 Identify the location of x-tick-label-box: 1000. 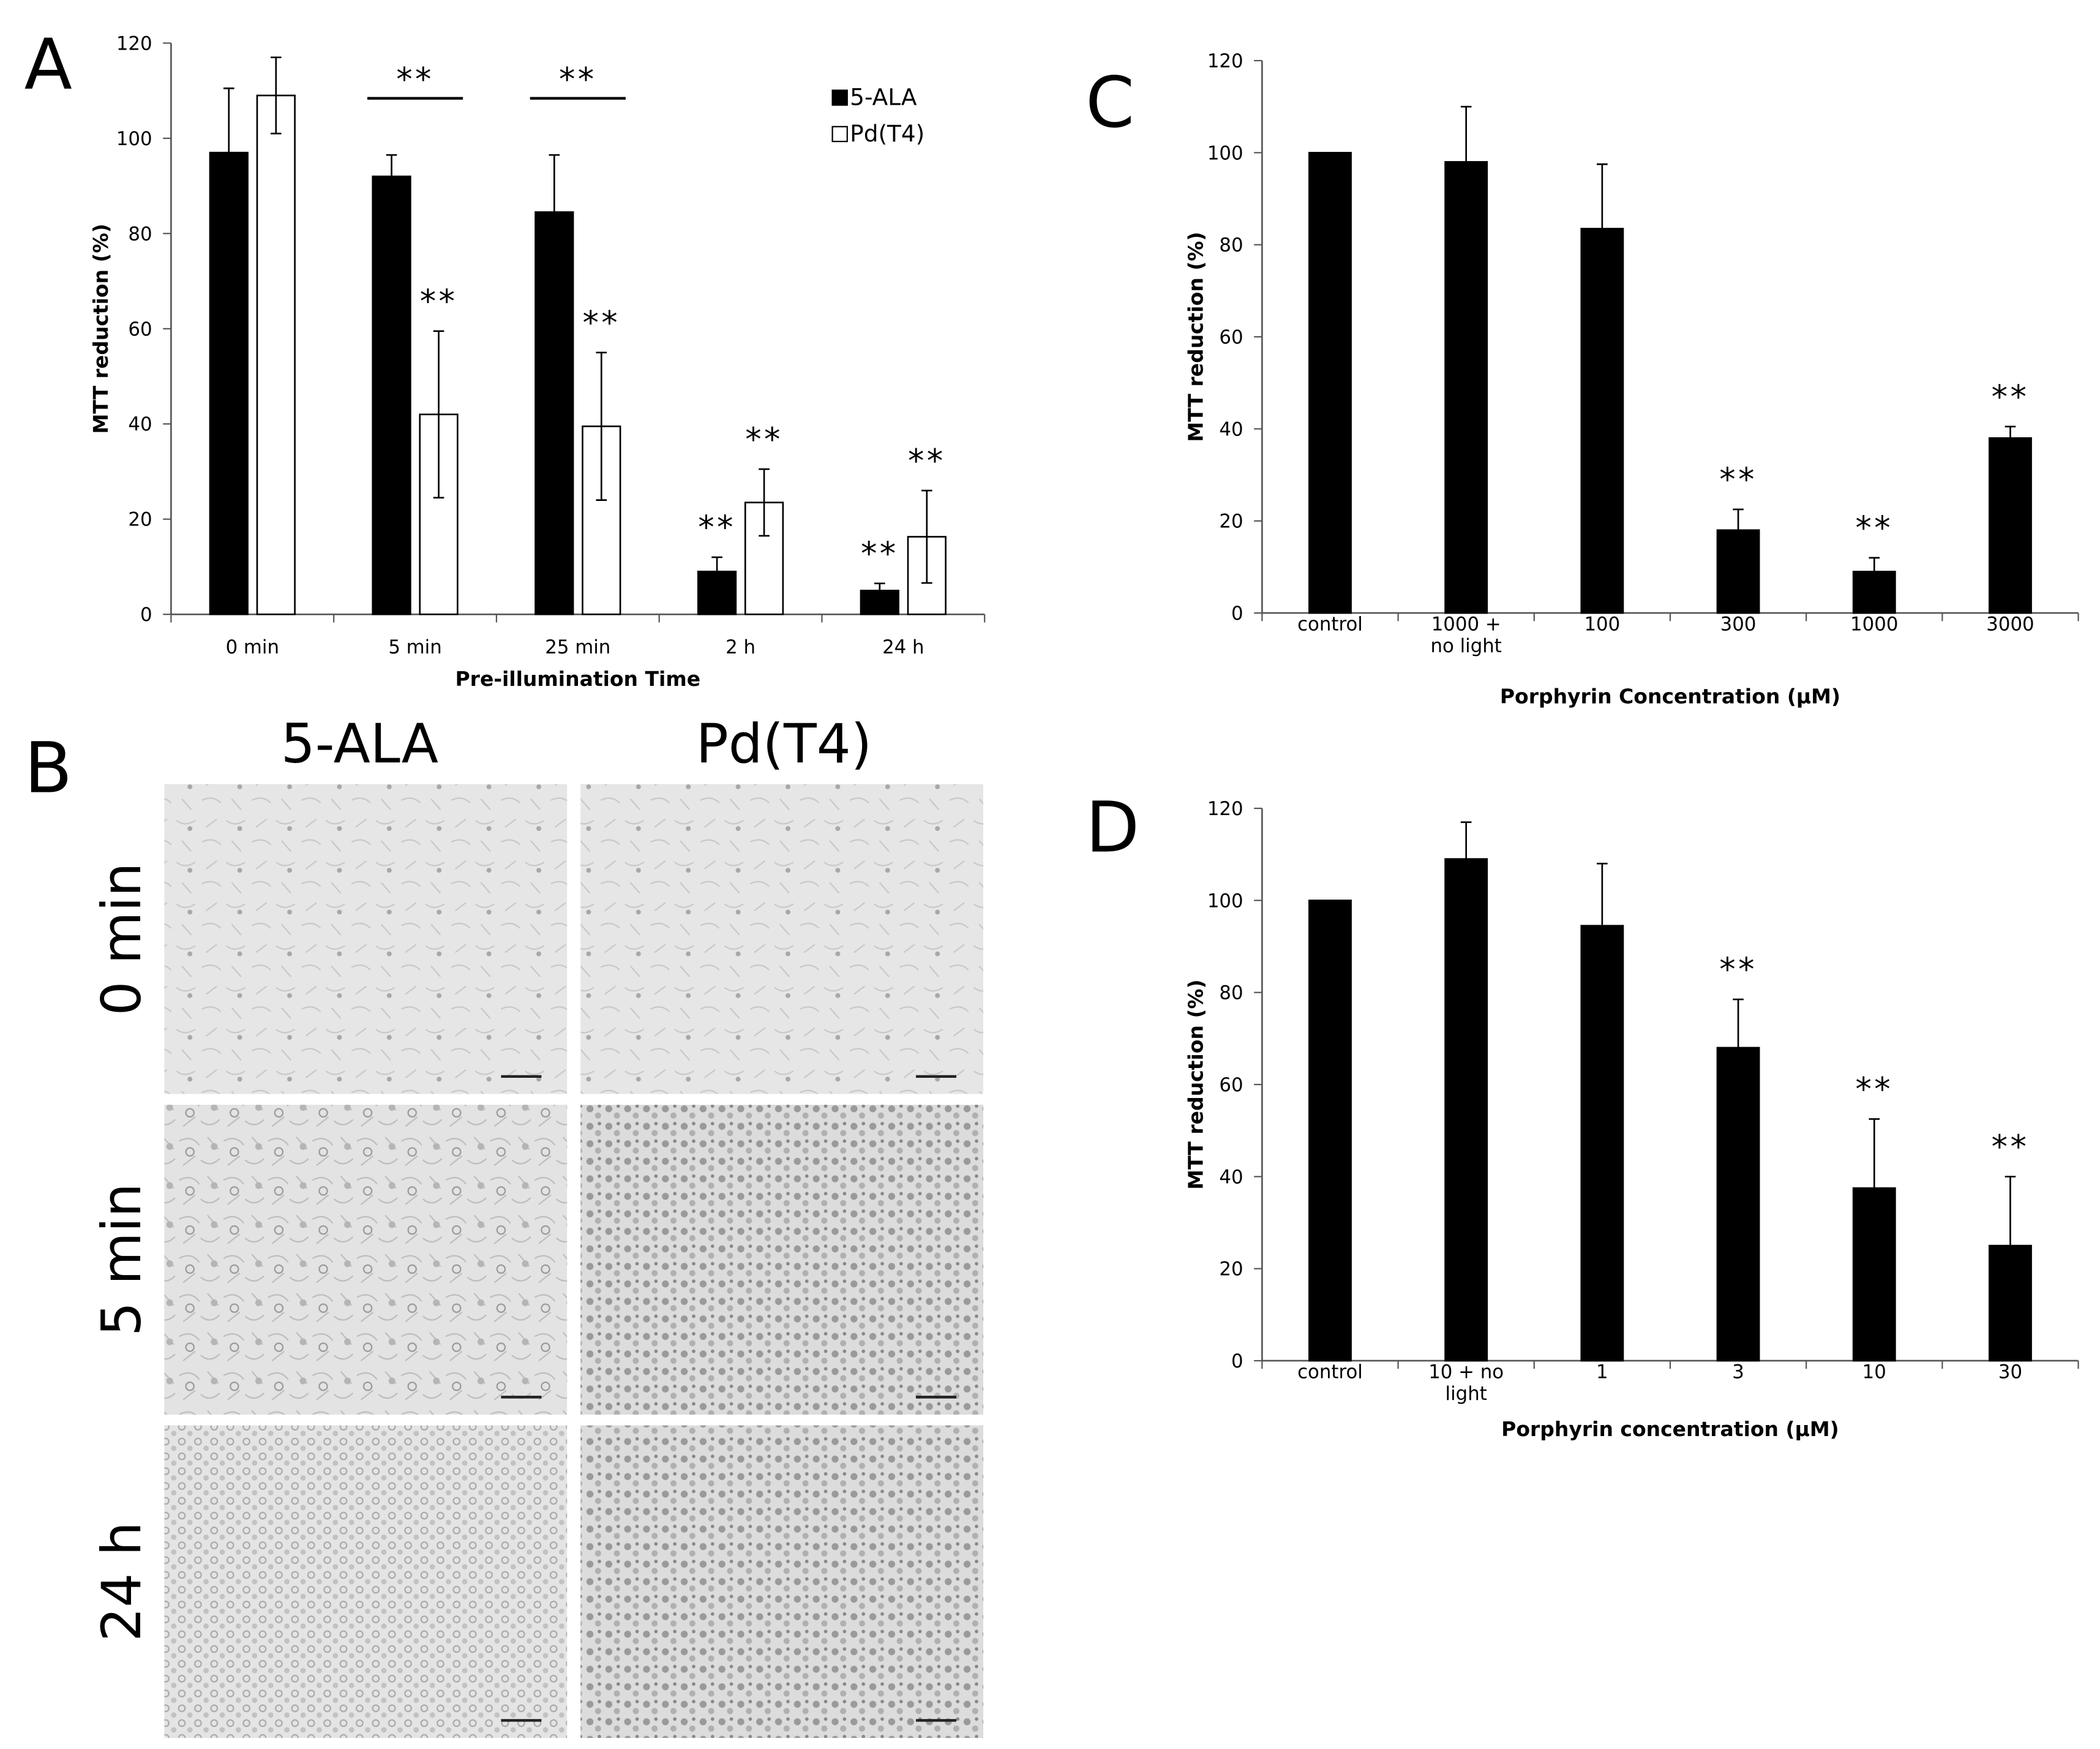
(1874, 625).